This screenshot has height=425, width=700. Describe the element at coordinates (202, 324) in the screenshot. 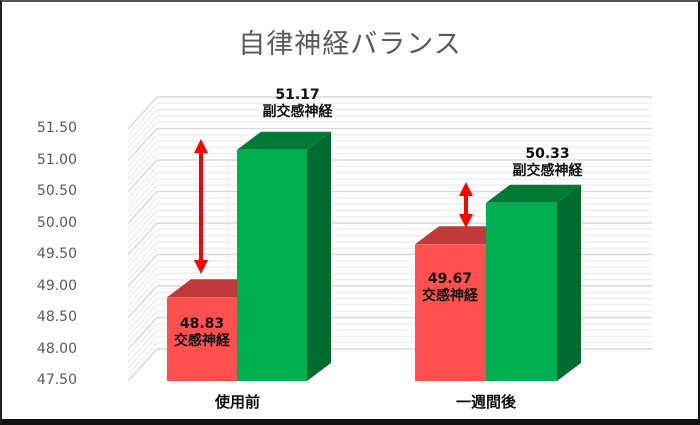

I see `data-label-value: 48.83` at that location.